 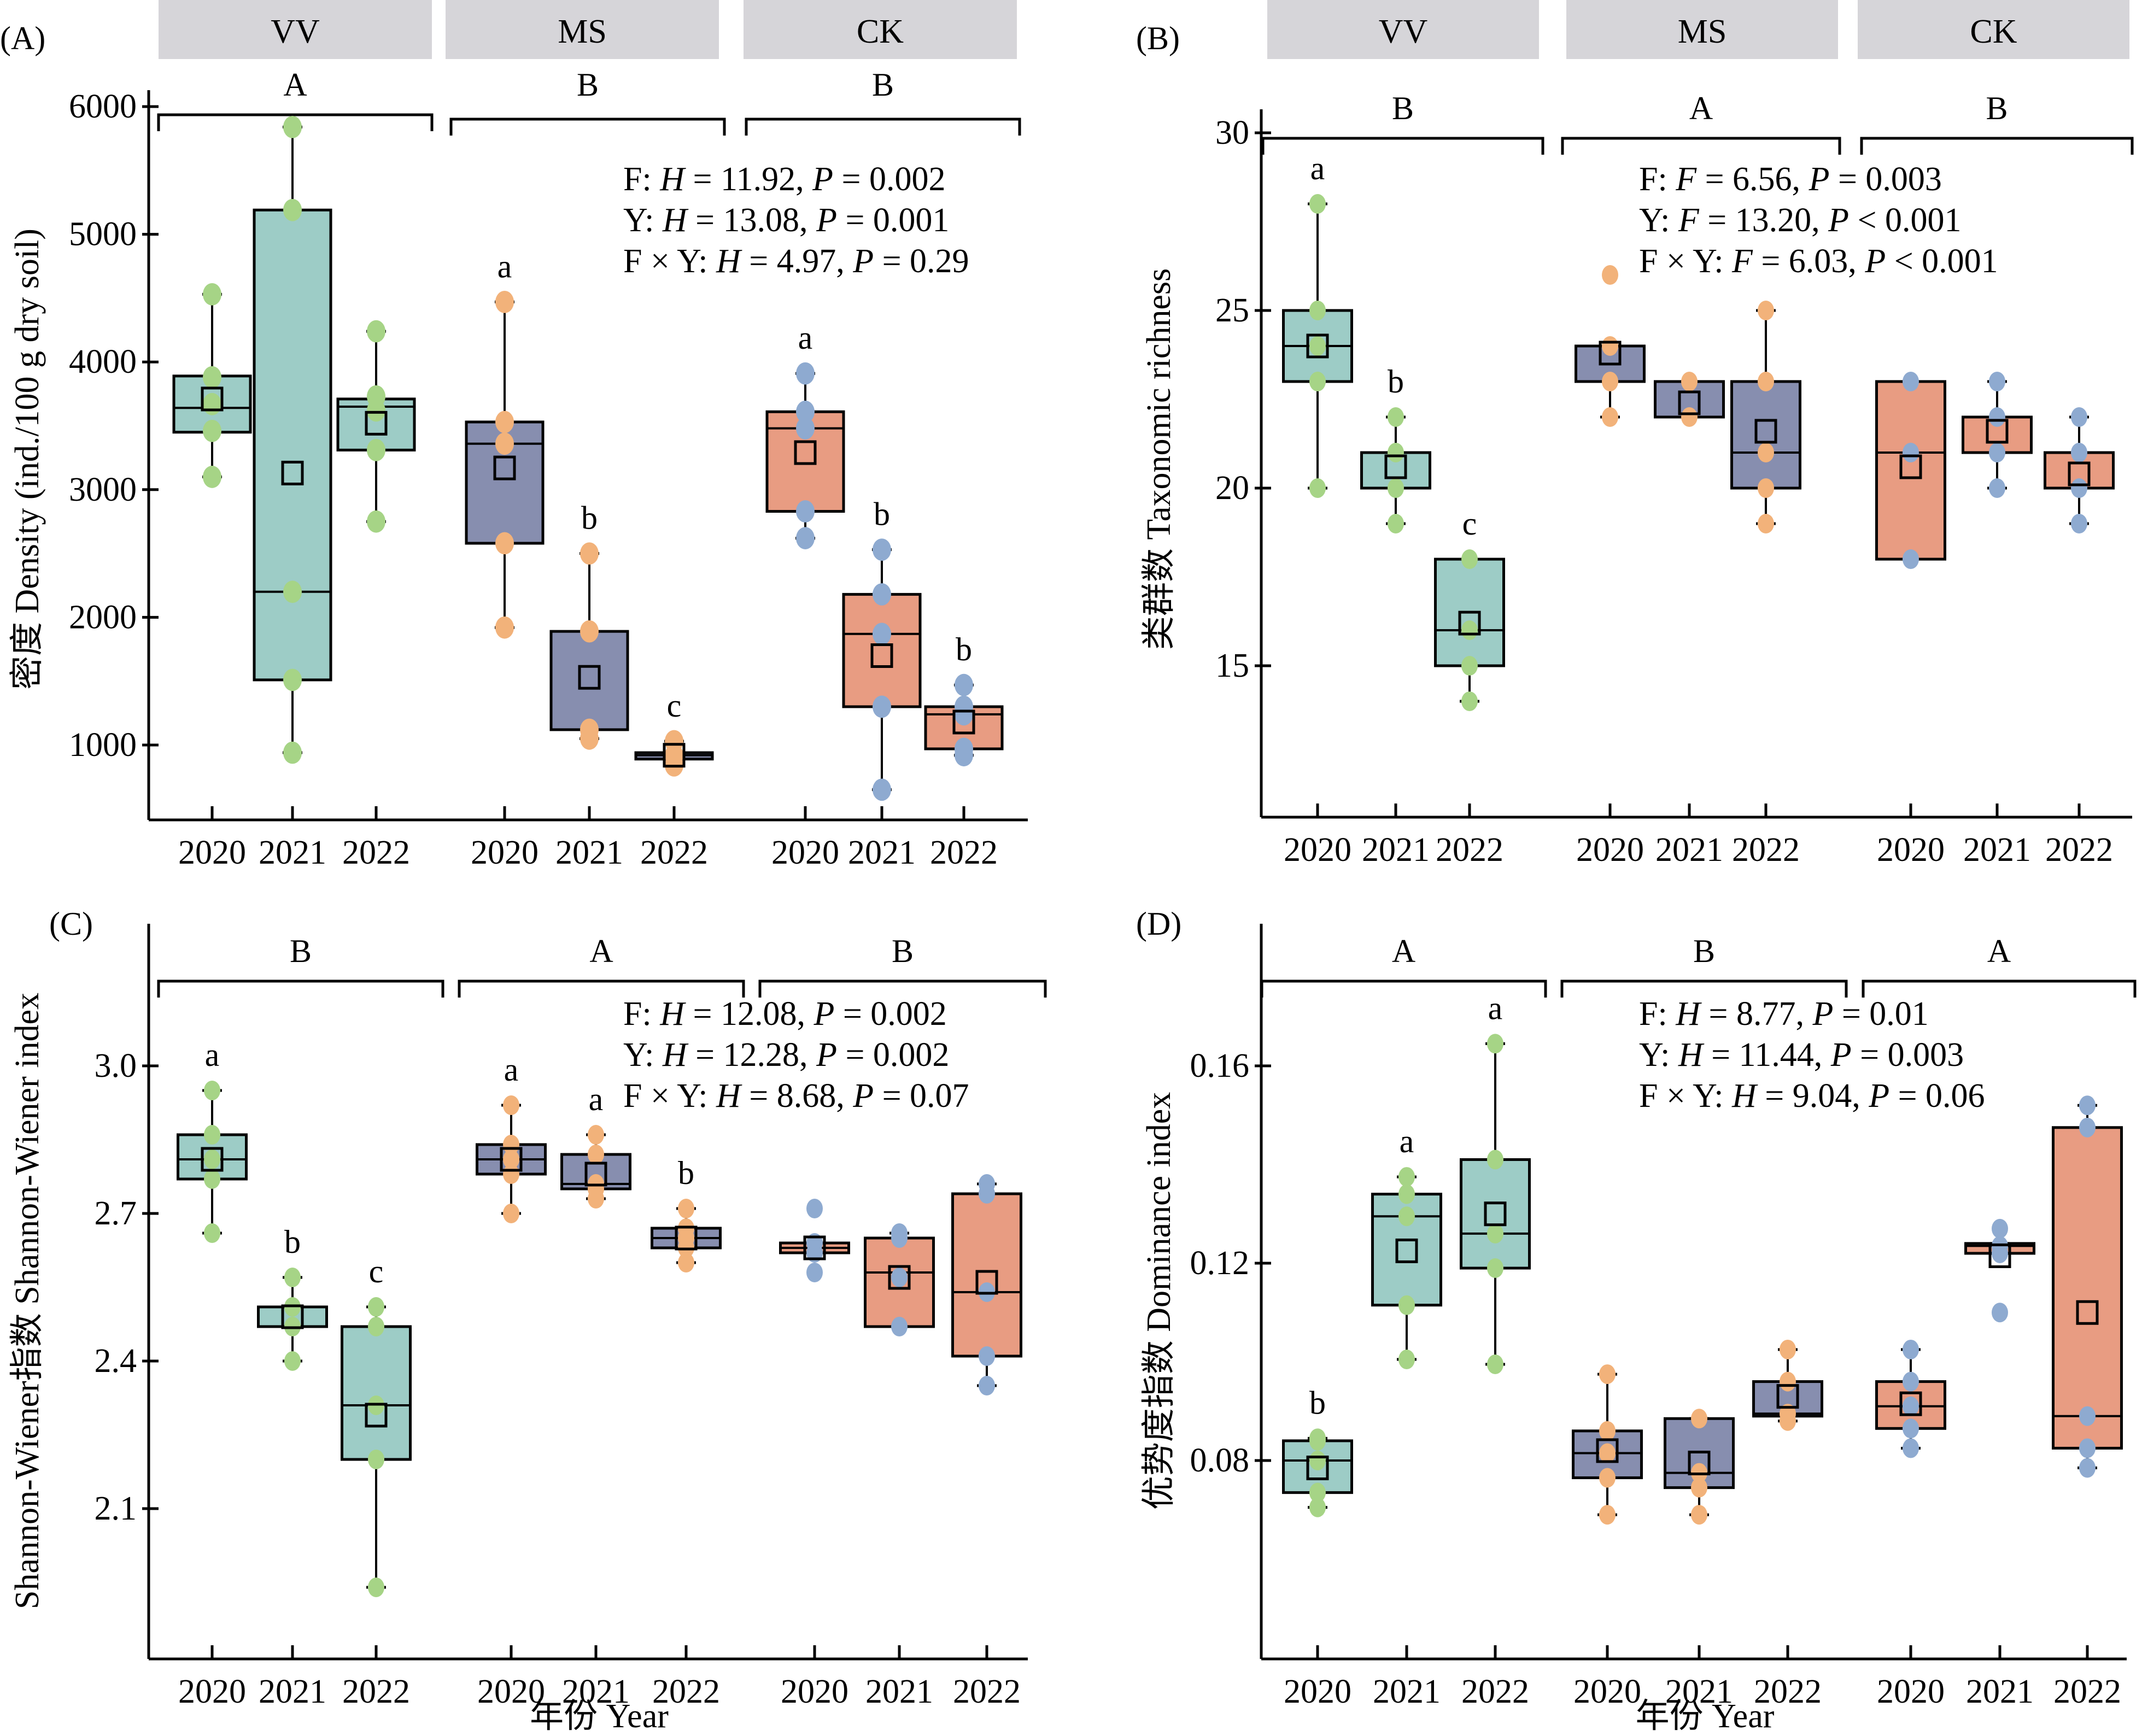 I want to click on stat-line: Y: F = 13.20, P < 0.001, so click(x=1800, y=220).